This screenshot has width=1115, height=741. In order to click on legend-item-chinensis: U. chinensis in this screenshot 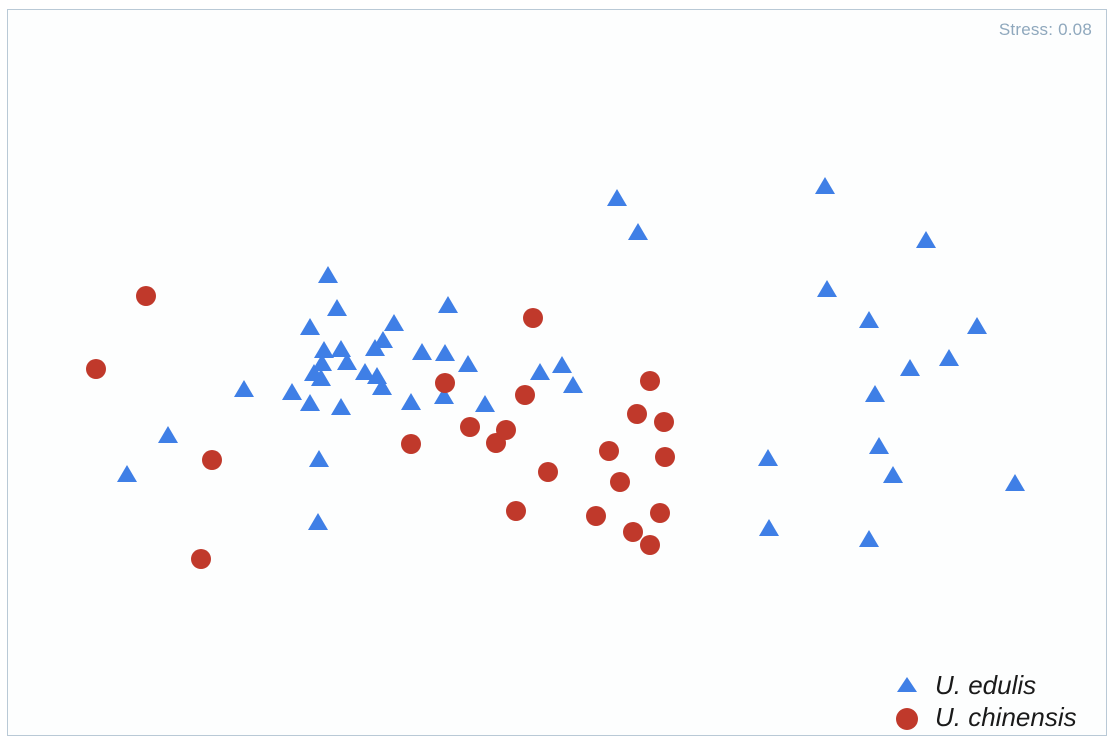, I will do `click(1000, 717)`.